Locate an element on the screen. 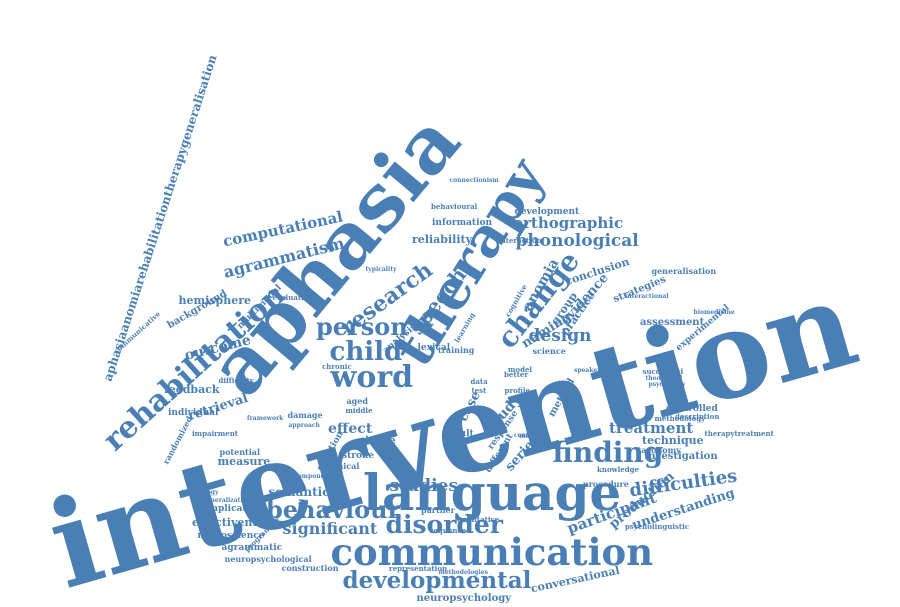 The width and height of the screenshot is (900, 607). word: neuropsychological is located at coordinates (268, 559).